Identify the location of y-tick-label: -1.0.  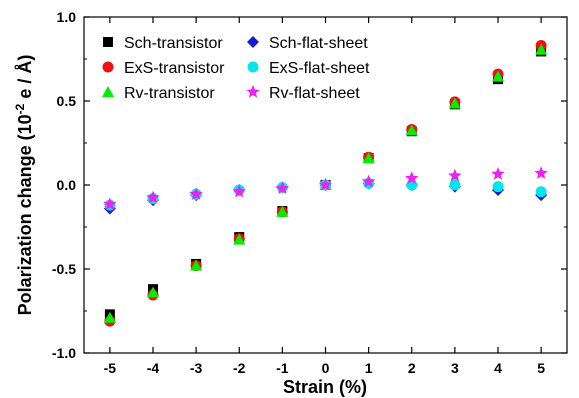
(64, 353).